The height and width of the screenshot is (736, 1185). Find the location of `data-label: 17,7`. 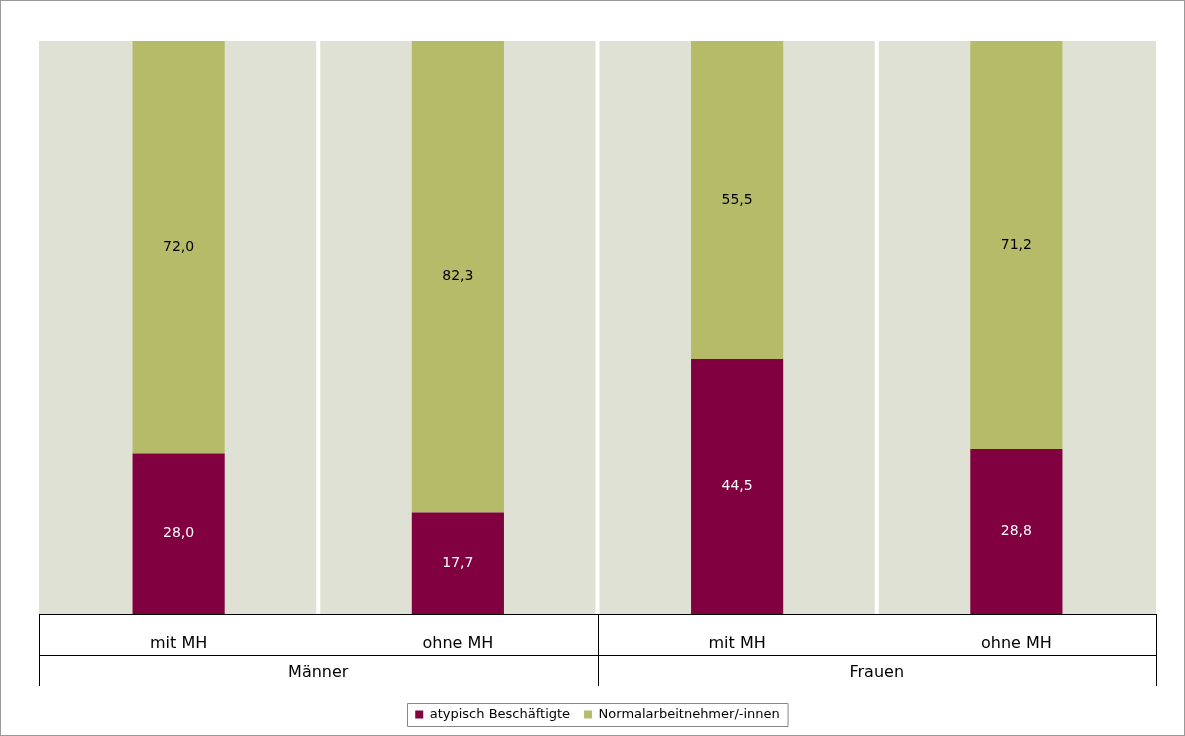

data-label: 17,7 is located at coordinates (458, 561).